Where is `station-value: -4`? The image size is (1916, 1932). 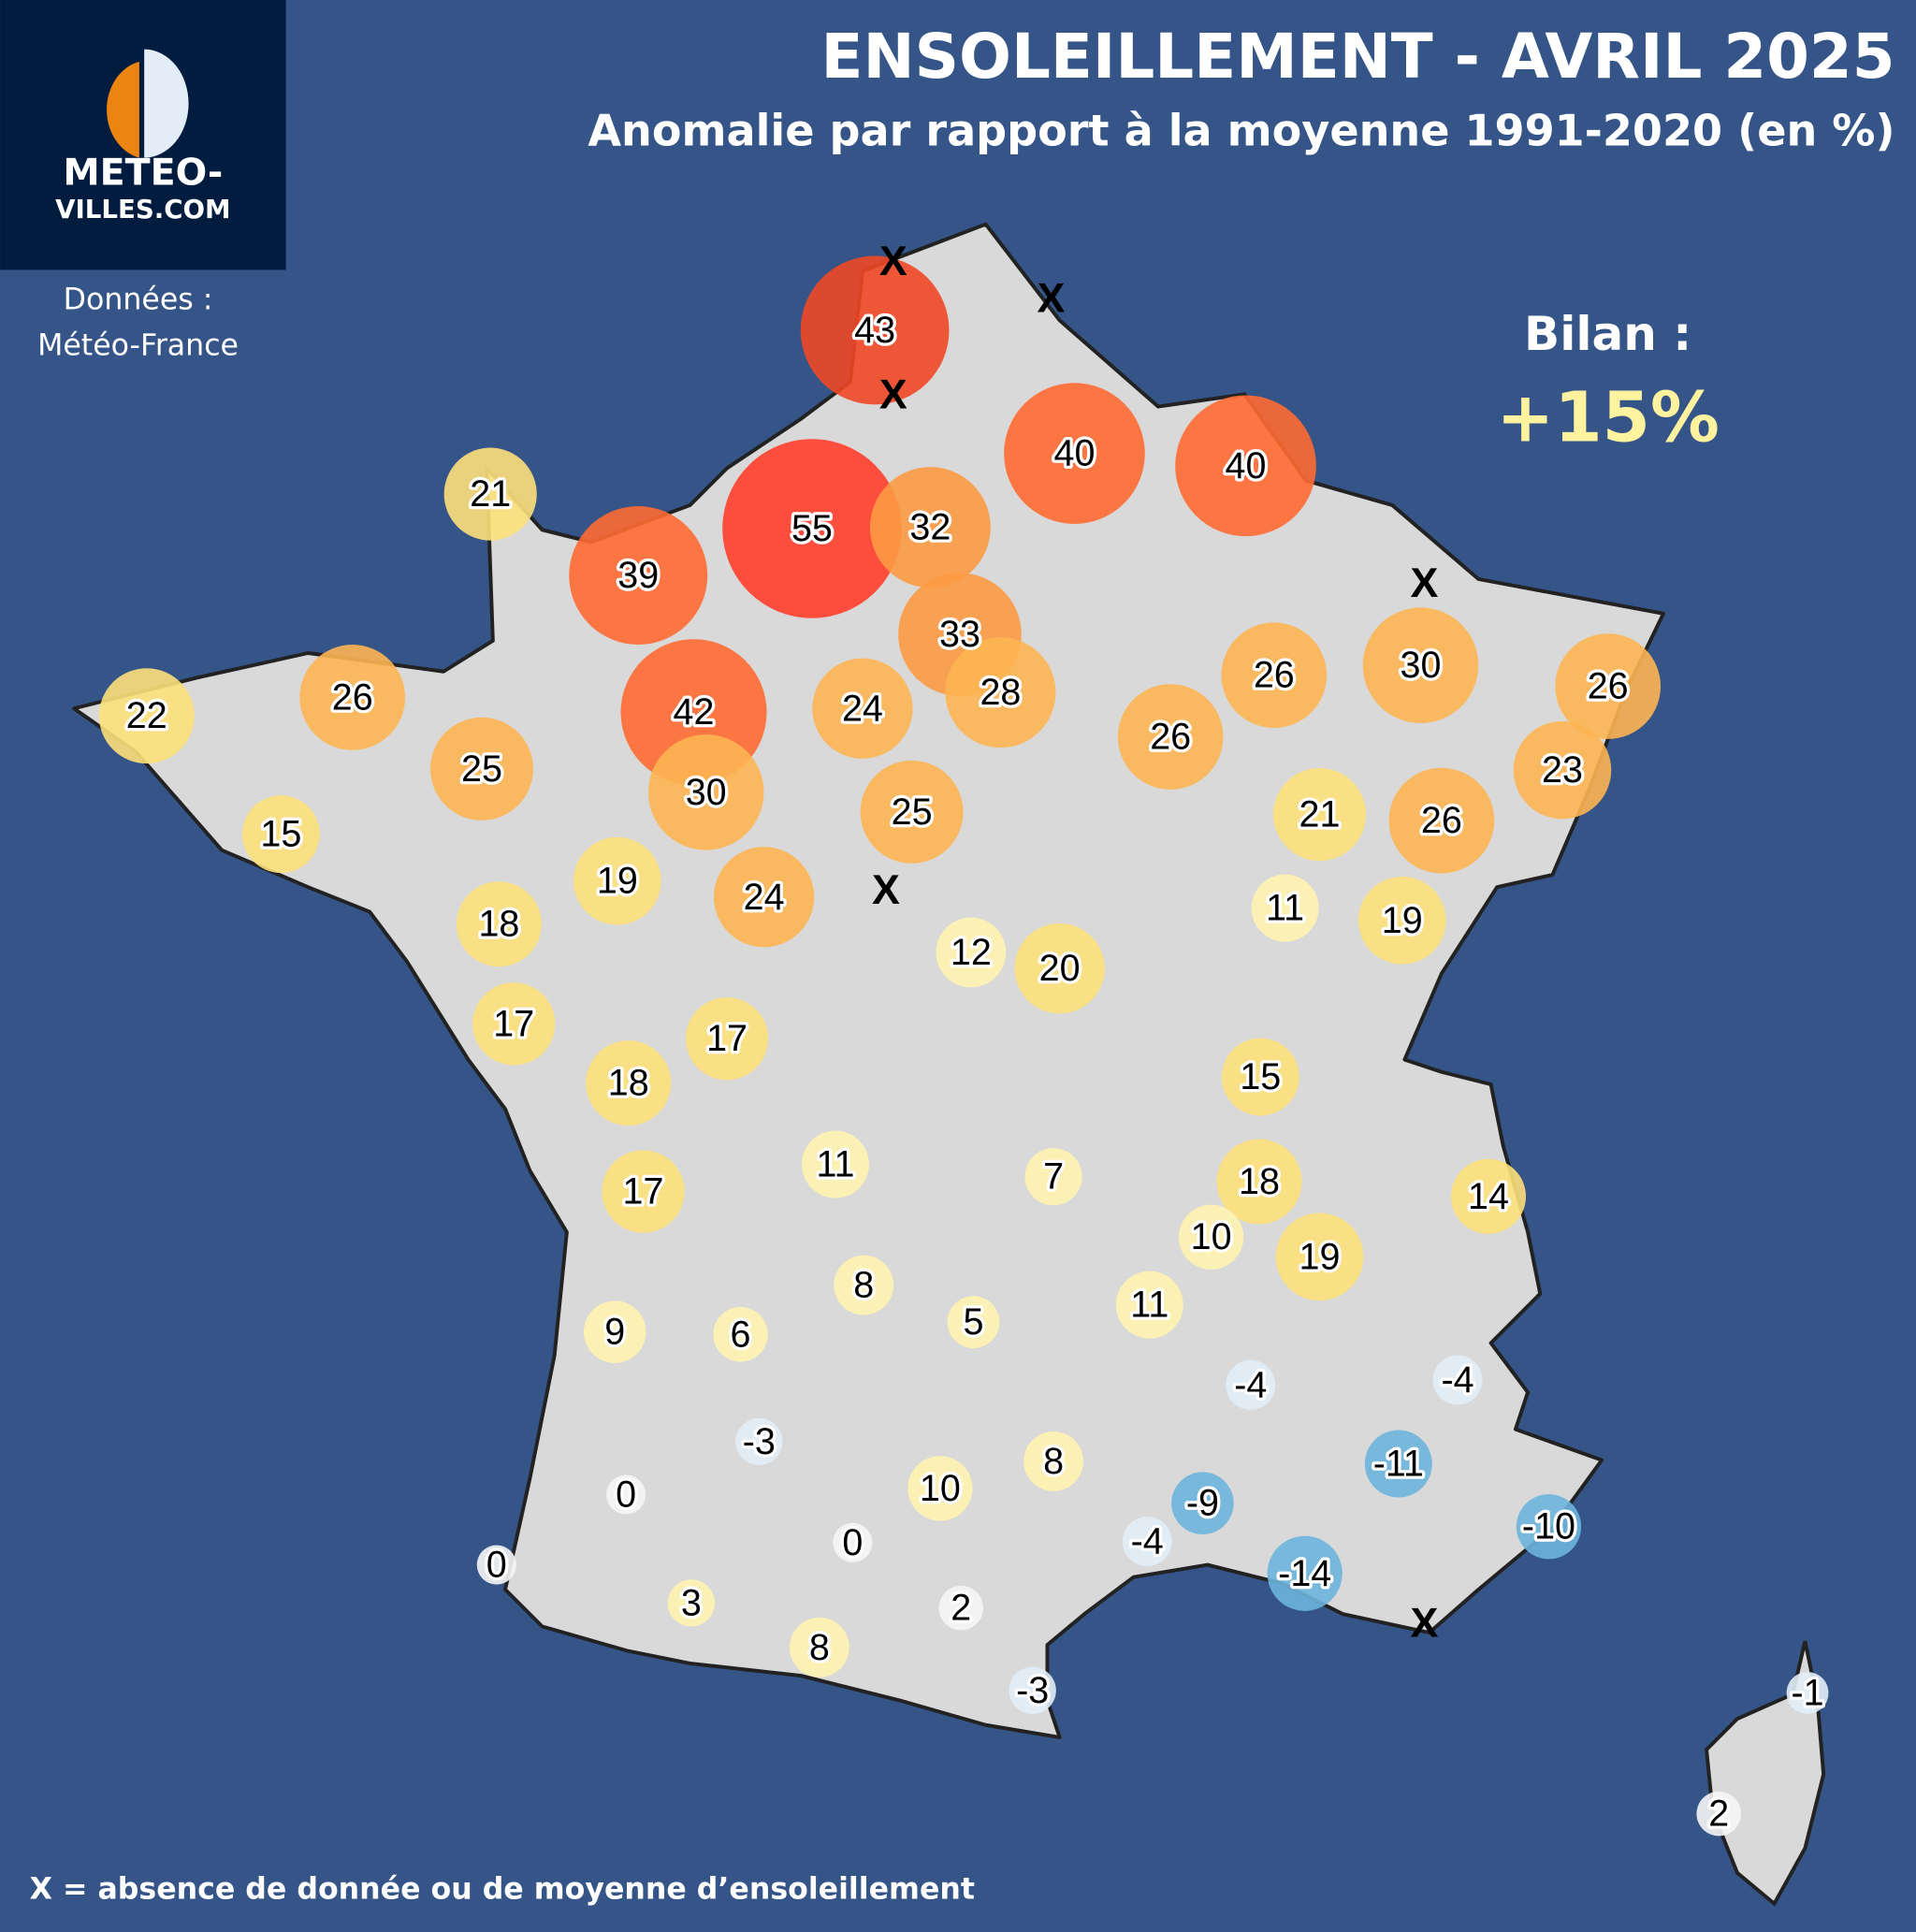 station-value: -4 is located at coordinates (1250, 1384).